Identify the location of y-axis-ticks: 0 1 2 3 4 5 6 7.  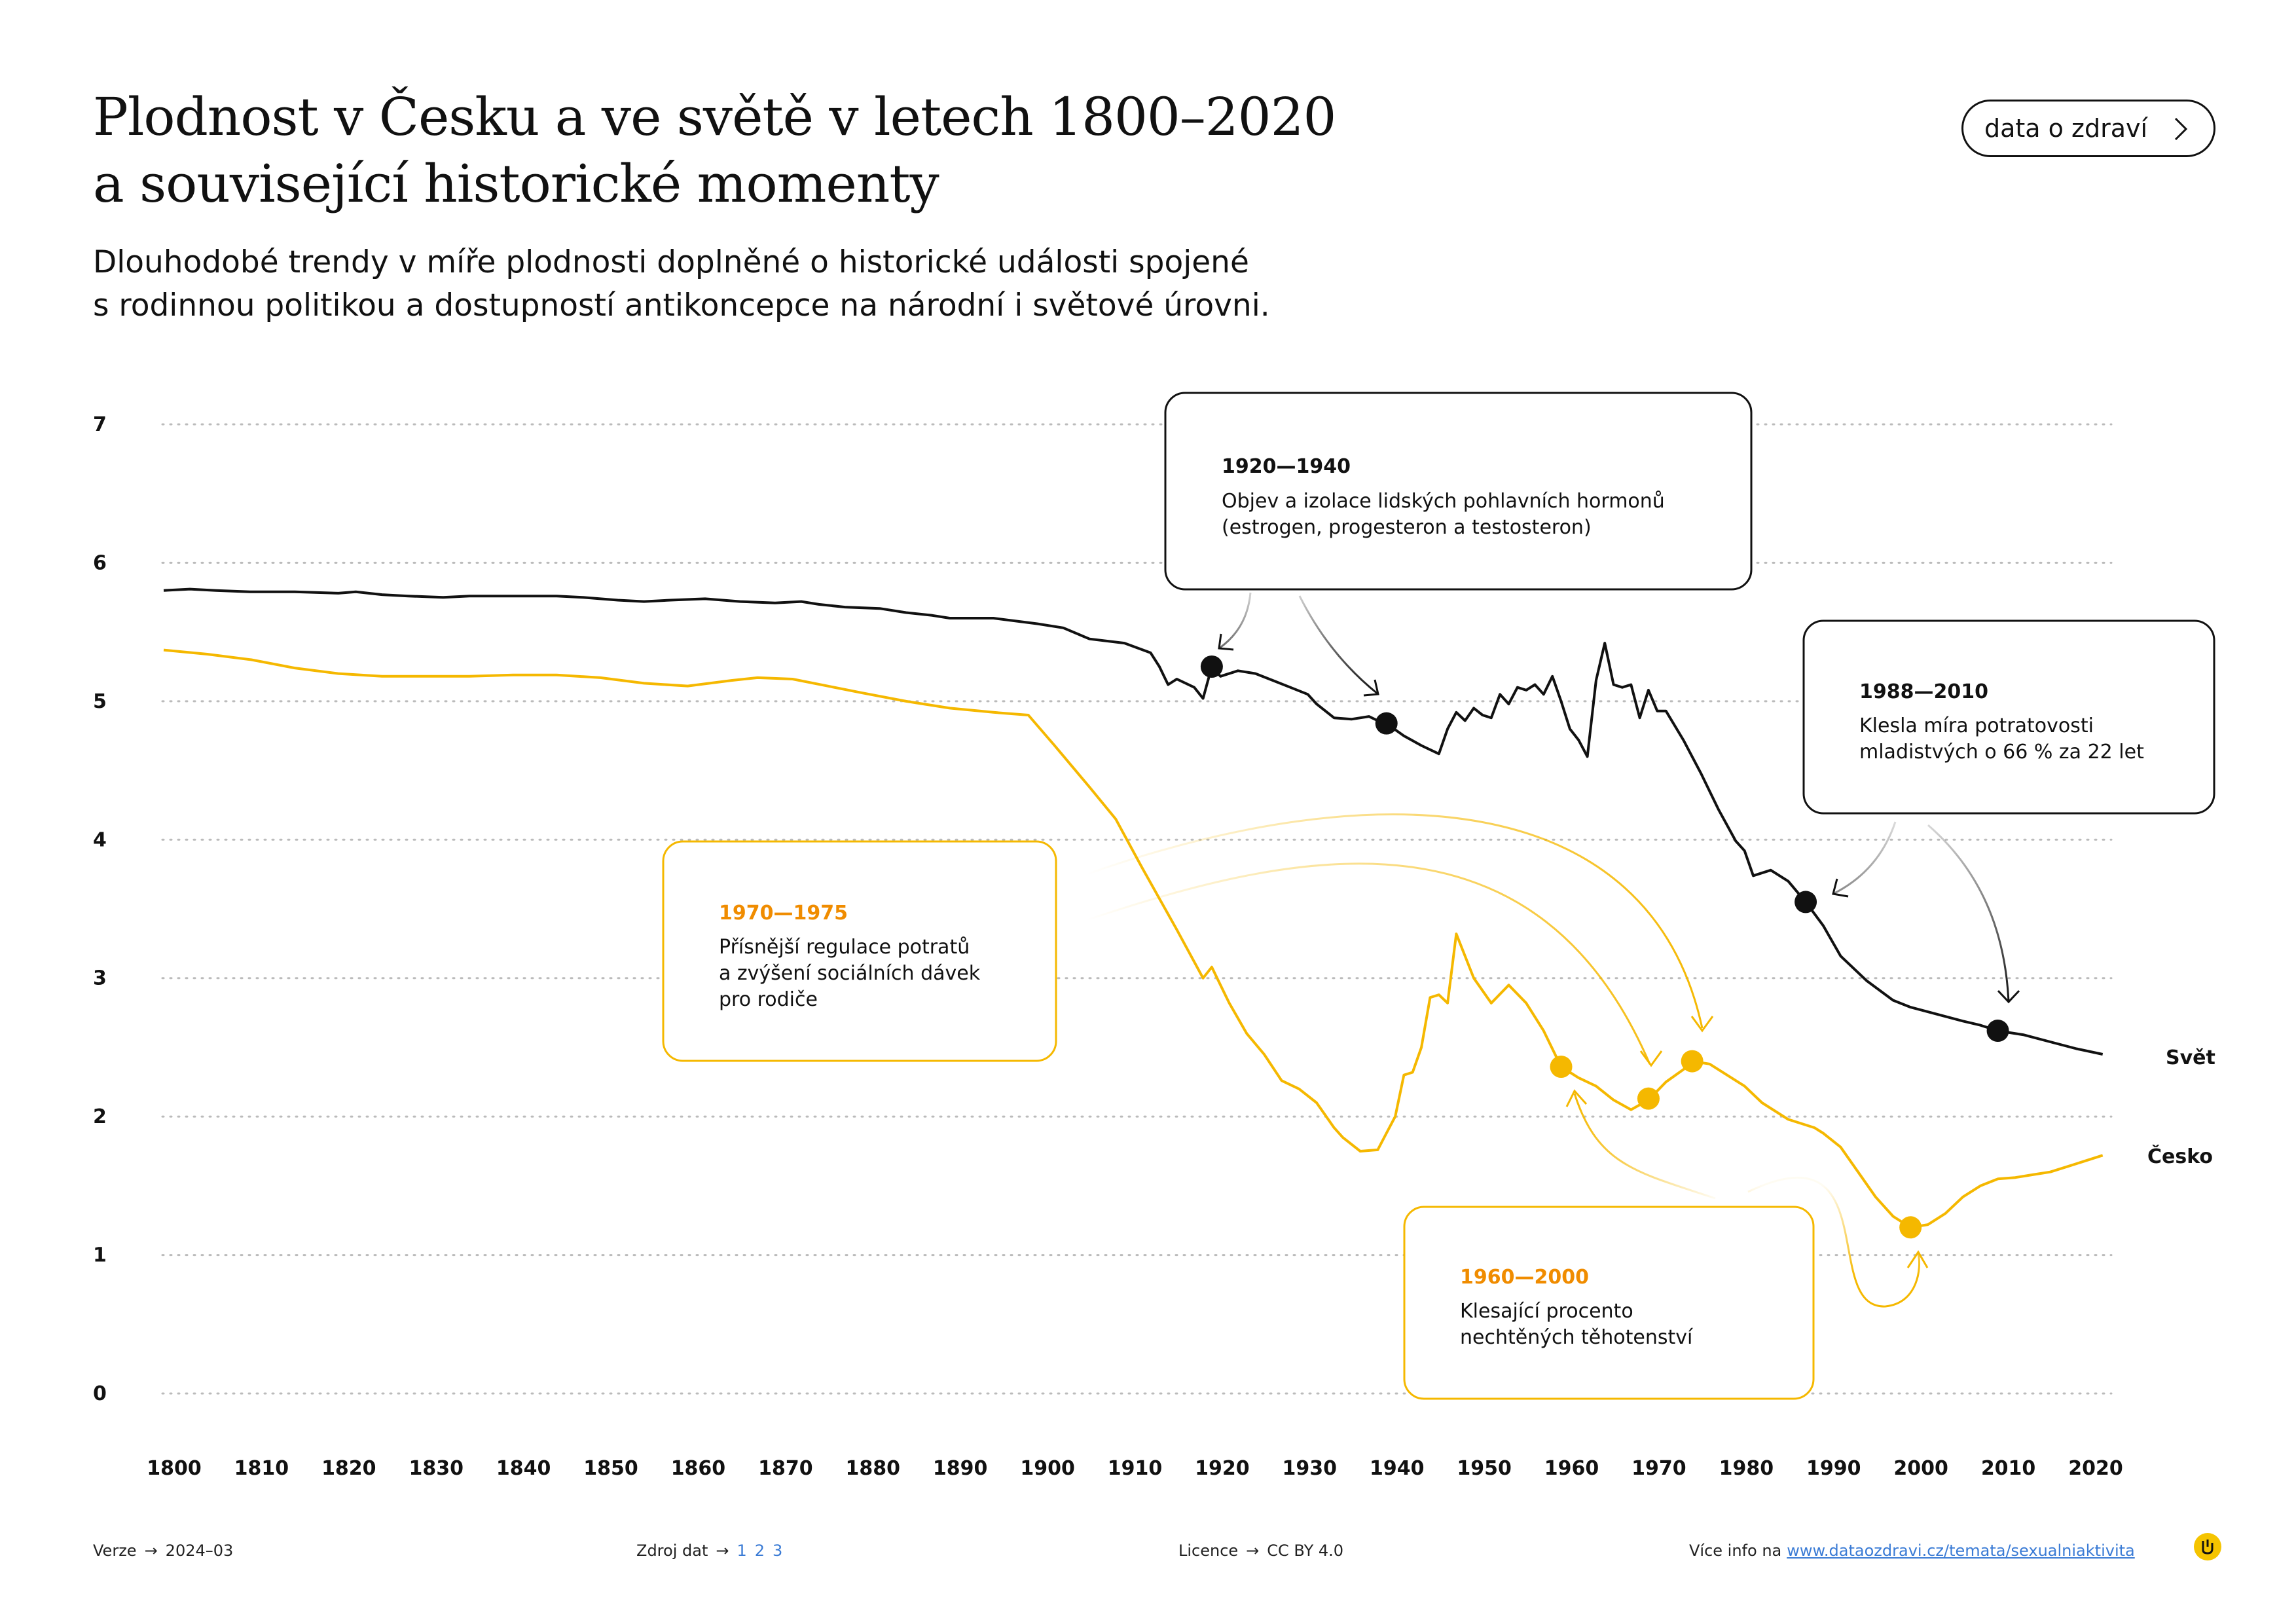
(100, 909).